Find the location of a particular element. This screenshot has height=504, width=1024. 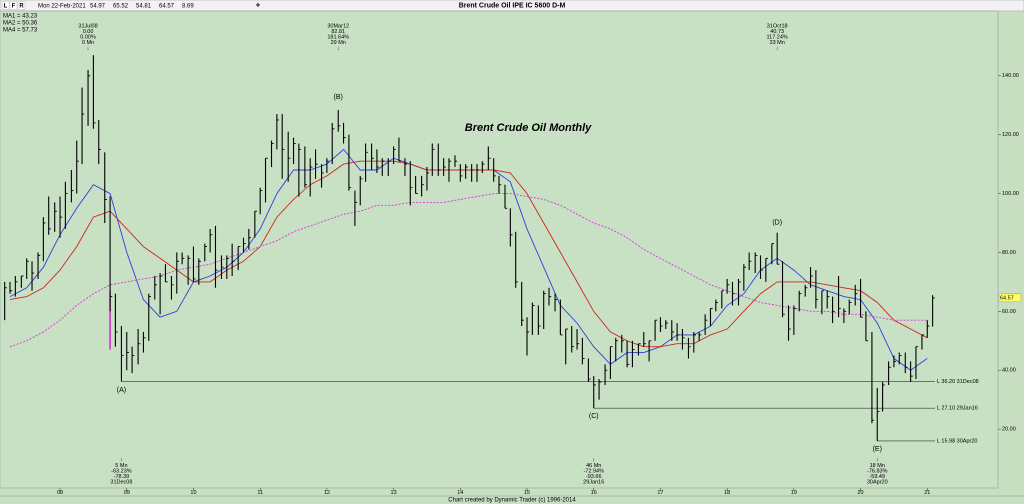

swing-note: 40.73 is located at coordinates (777, 32).